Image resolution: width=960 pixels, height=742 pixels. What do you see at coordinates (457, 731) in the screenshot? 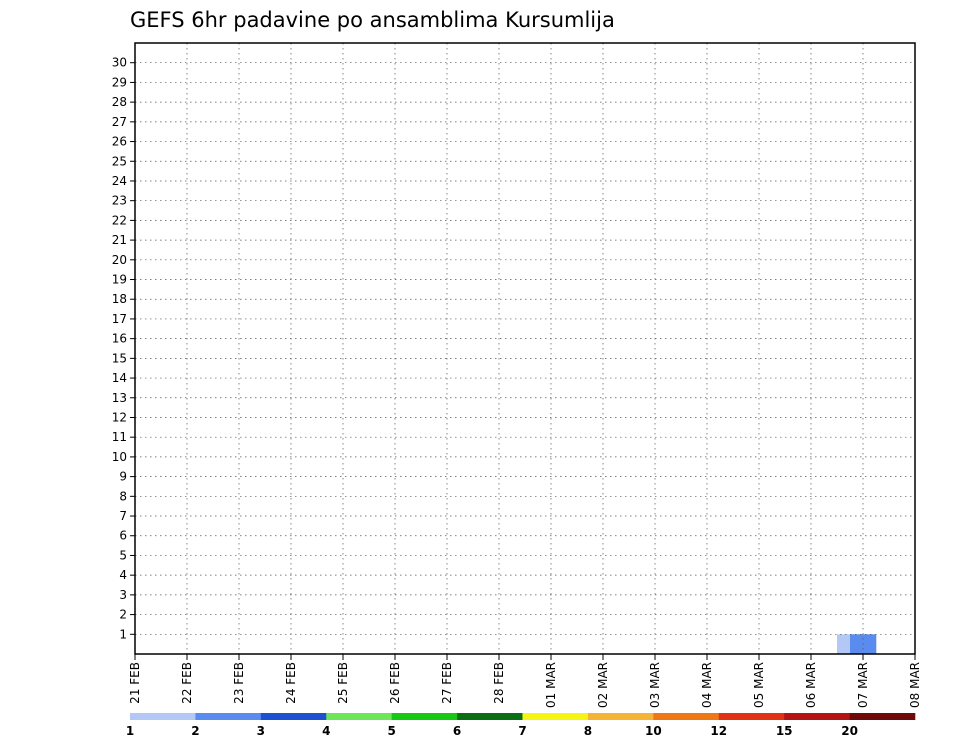
I see `colorbar-label-6: 6` at bounding box center [457, 731].